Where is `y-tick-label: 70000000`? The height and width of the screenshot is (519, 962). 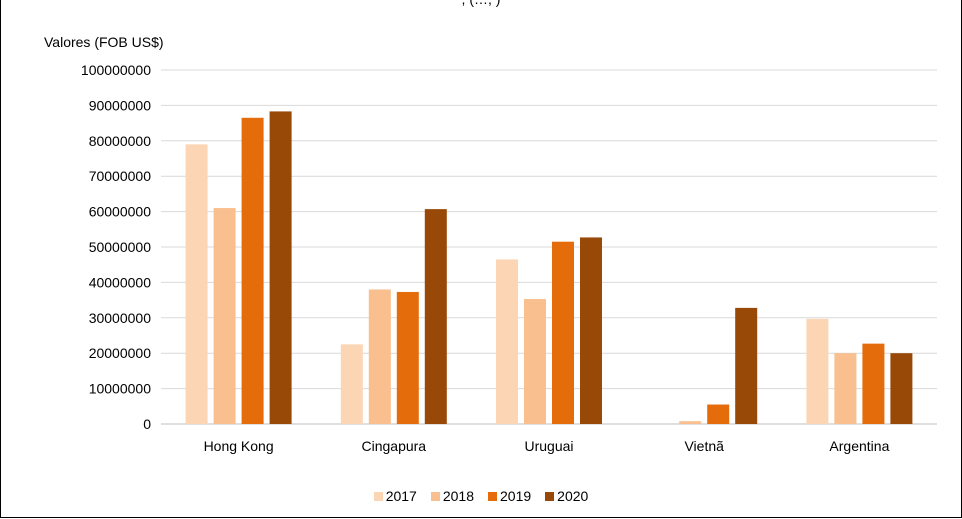
y-tick-label: 70000000 is located at coordinates (120, 176).